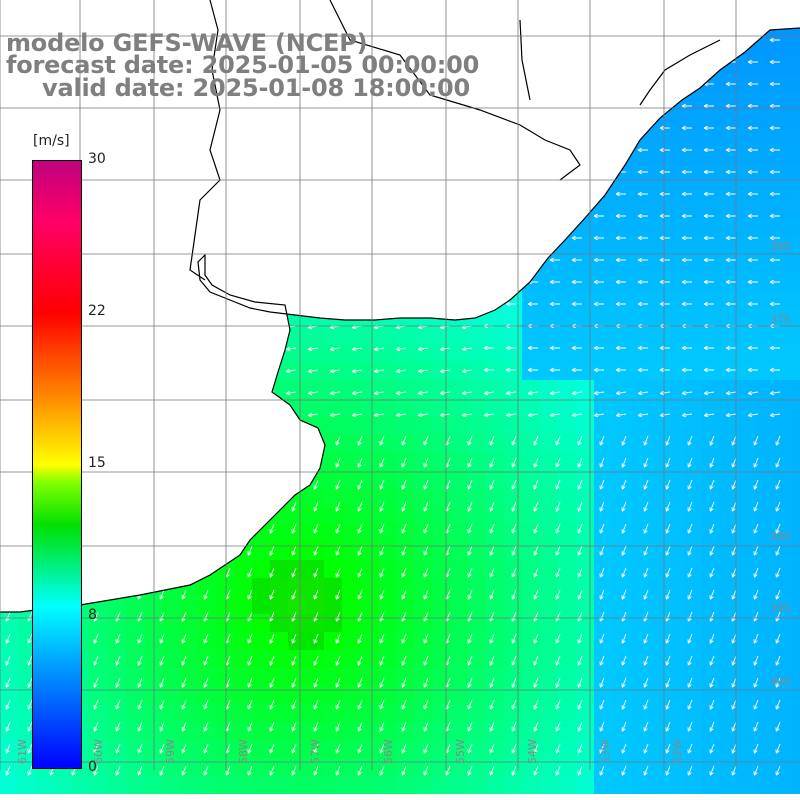 The width and height of the screenshot is (800, 800). What do you see at coordinates (532, 751) in the screenshot?
I see `lon-label-54w: 54W` at bounding box center [532, 751].